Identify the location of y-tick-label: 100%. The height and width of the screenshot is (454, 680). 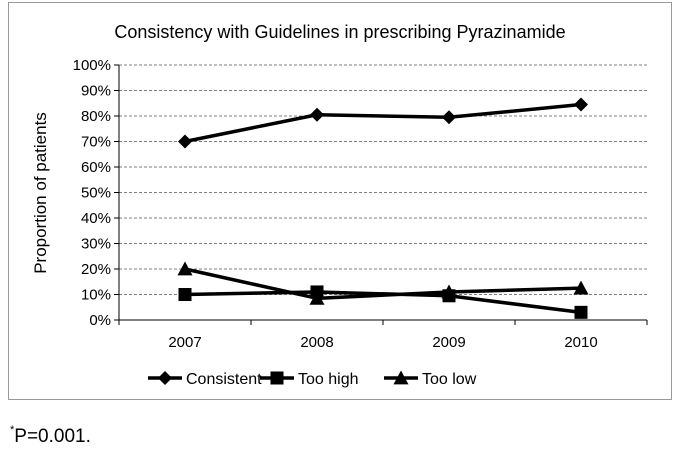
(92, 65).